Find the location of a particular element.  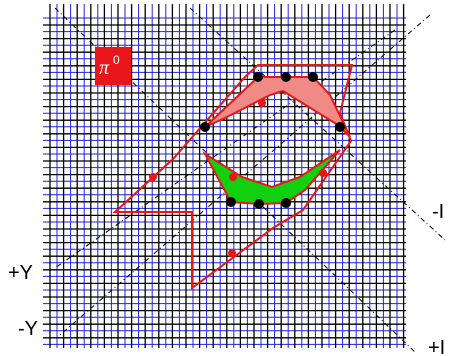

badge-superscript: 0 is located at coordinates (116, 60).